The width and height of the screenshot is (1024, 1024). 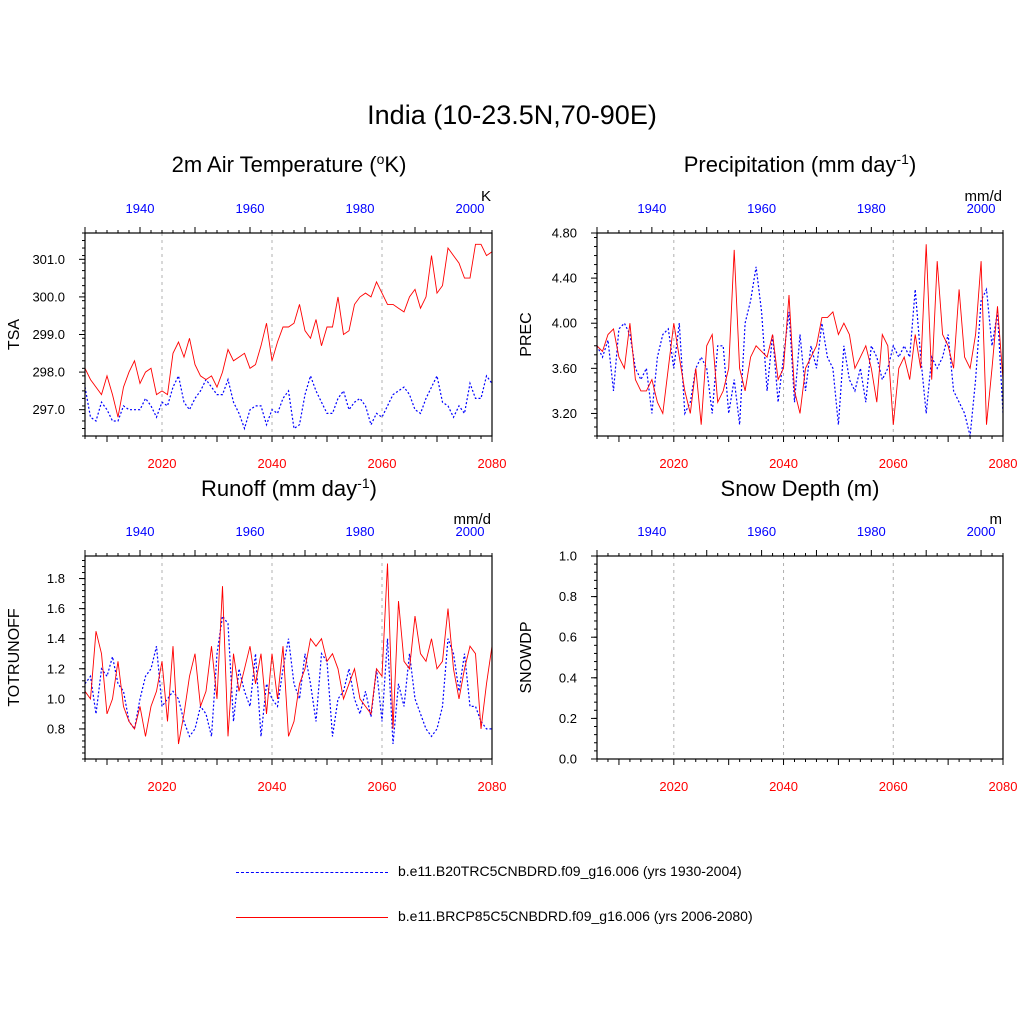 I want to click on y-tick-label: 298.0, so click(x=48, y=372).